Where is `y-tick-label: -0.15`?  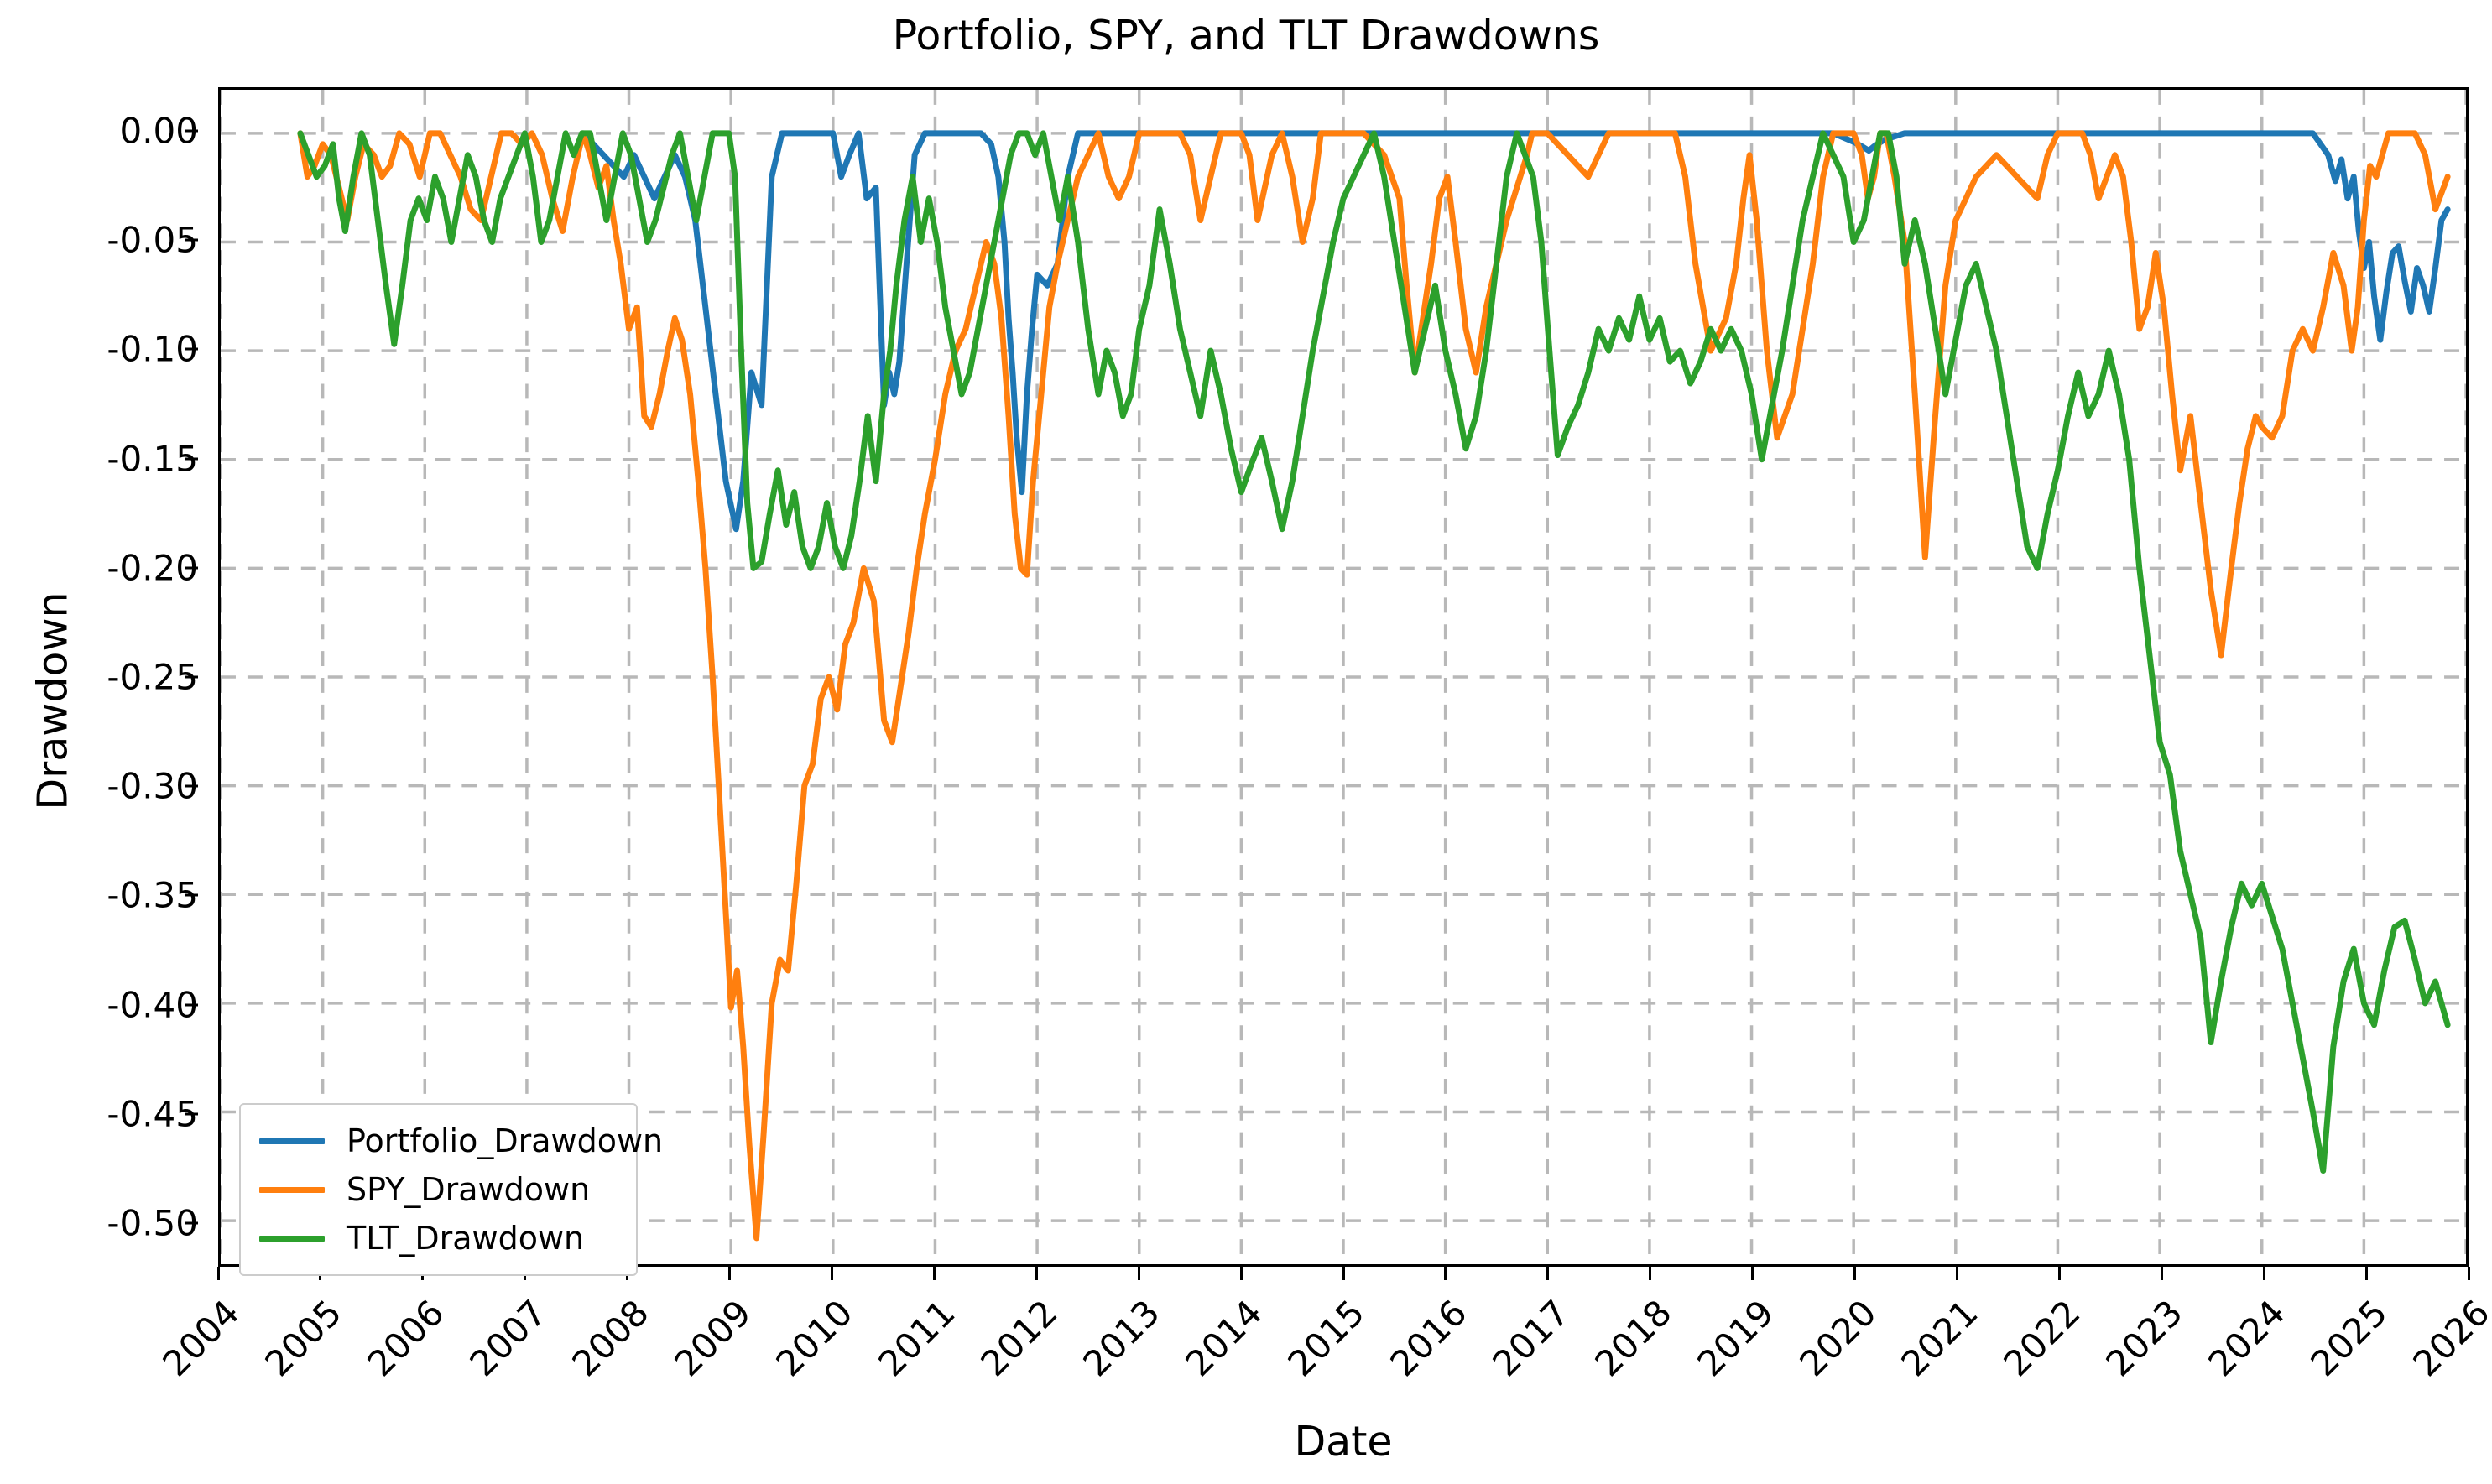
y-tick-label: -0.15 is located at coordinates (152, 459).